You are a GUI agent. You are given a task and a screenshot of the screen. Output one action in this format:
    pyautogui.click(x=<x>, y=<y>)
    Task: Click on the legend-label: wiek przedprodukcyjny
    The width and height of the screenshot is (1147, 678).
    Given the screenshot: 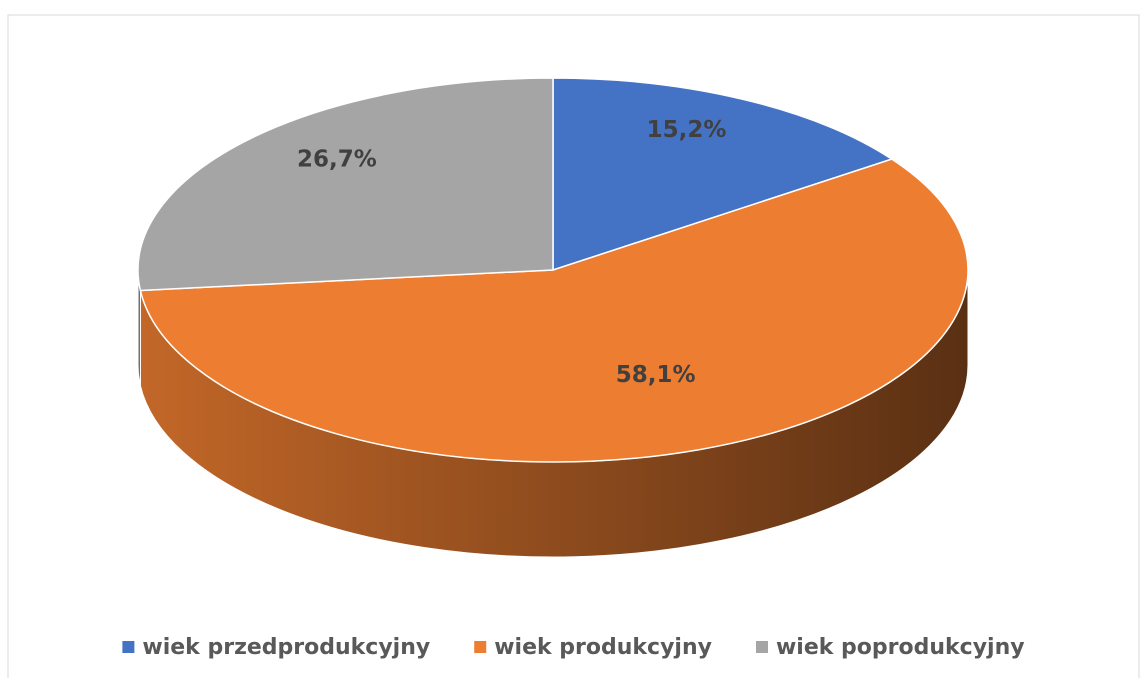 What is the action you would take?
    pyautogui.click(x=286, y=647)
    